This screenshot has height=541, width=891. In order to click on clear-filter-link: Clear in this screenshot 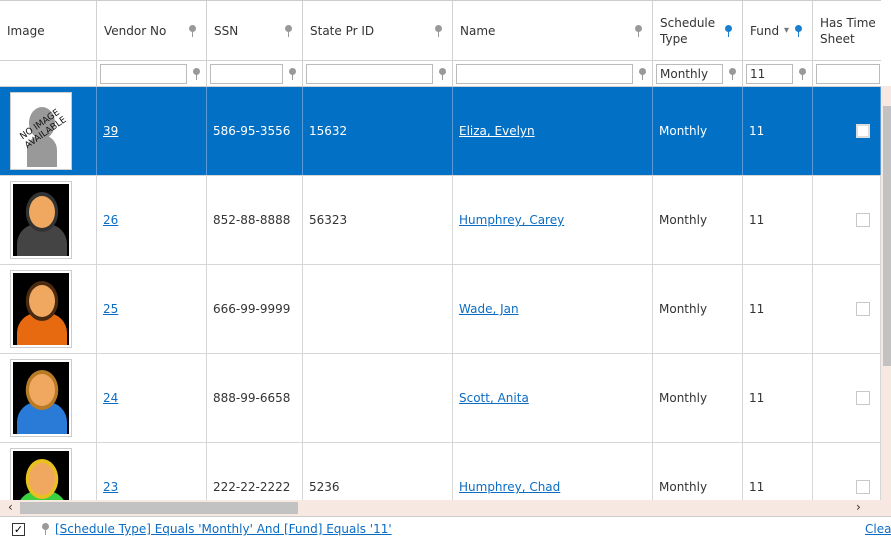, I will do `click(878, 529)`.